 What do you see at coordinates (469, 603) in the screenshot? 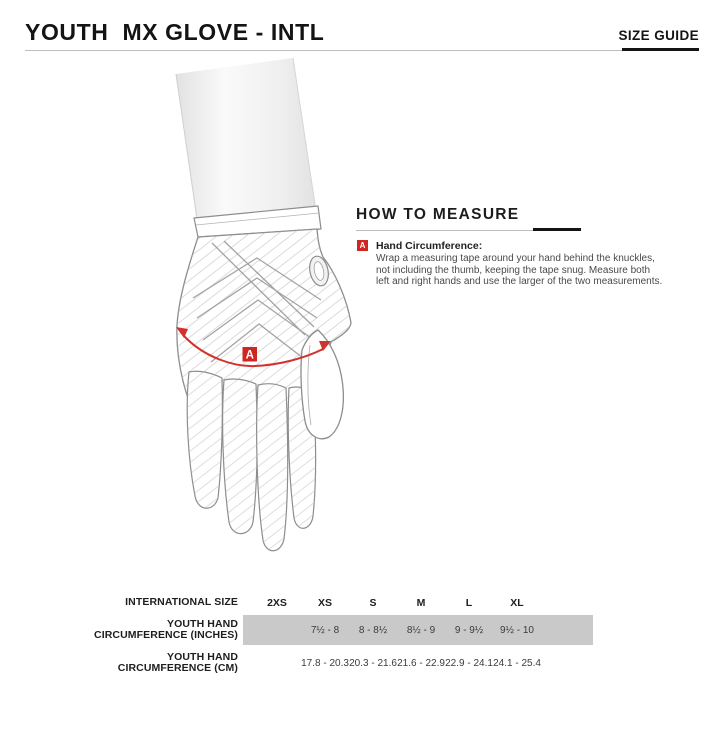
I see `size-header: L` at bounding box center [469, 603].